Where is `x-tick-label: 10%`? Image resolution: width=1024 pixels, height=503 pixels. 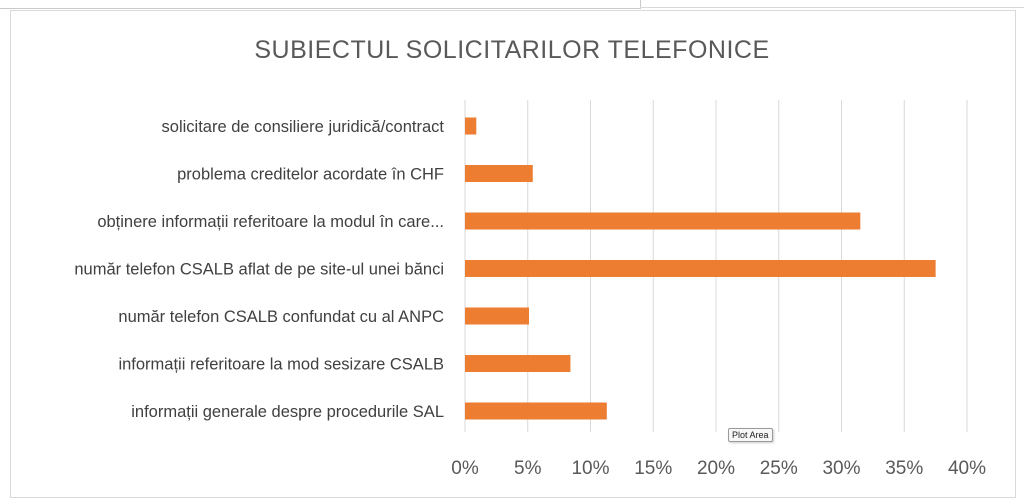 x-tick-label: 10% is located at coordinates (590, 468).